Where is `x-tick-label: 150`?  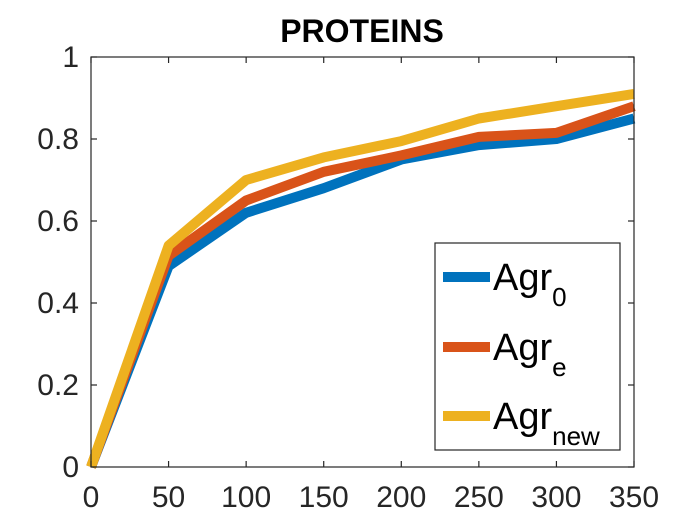 x-tick-label: 150 is located at coordinates (324, 497).